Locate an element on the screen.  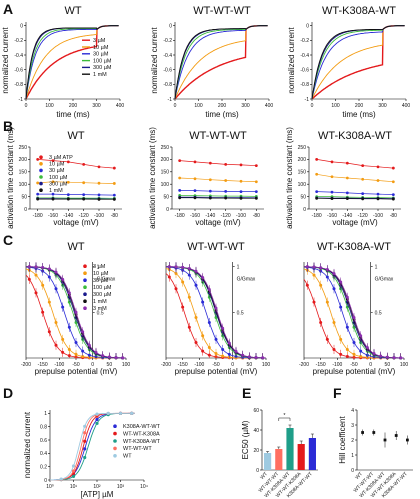
x-tick-label: 200 is located at coordinates (73, 106).